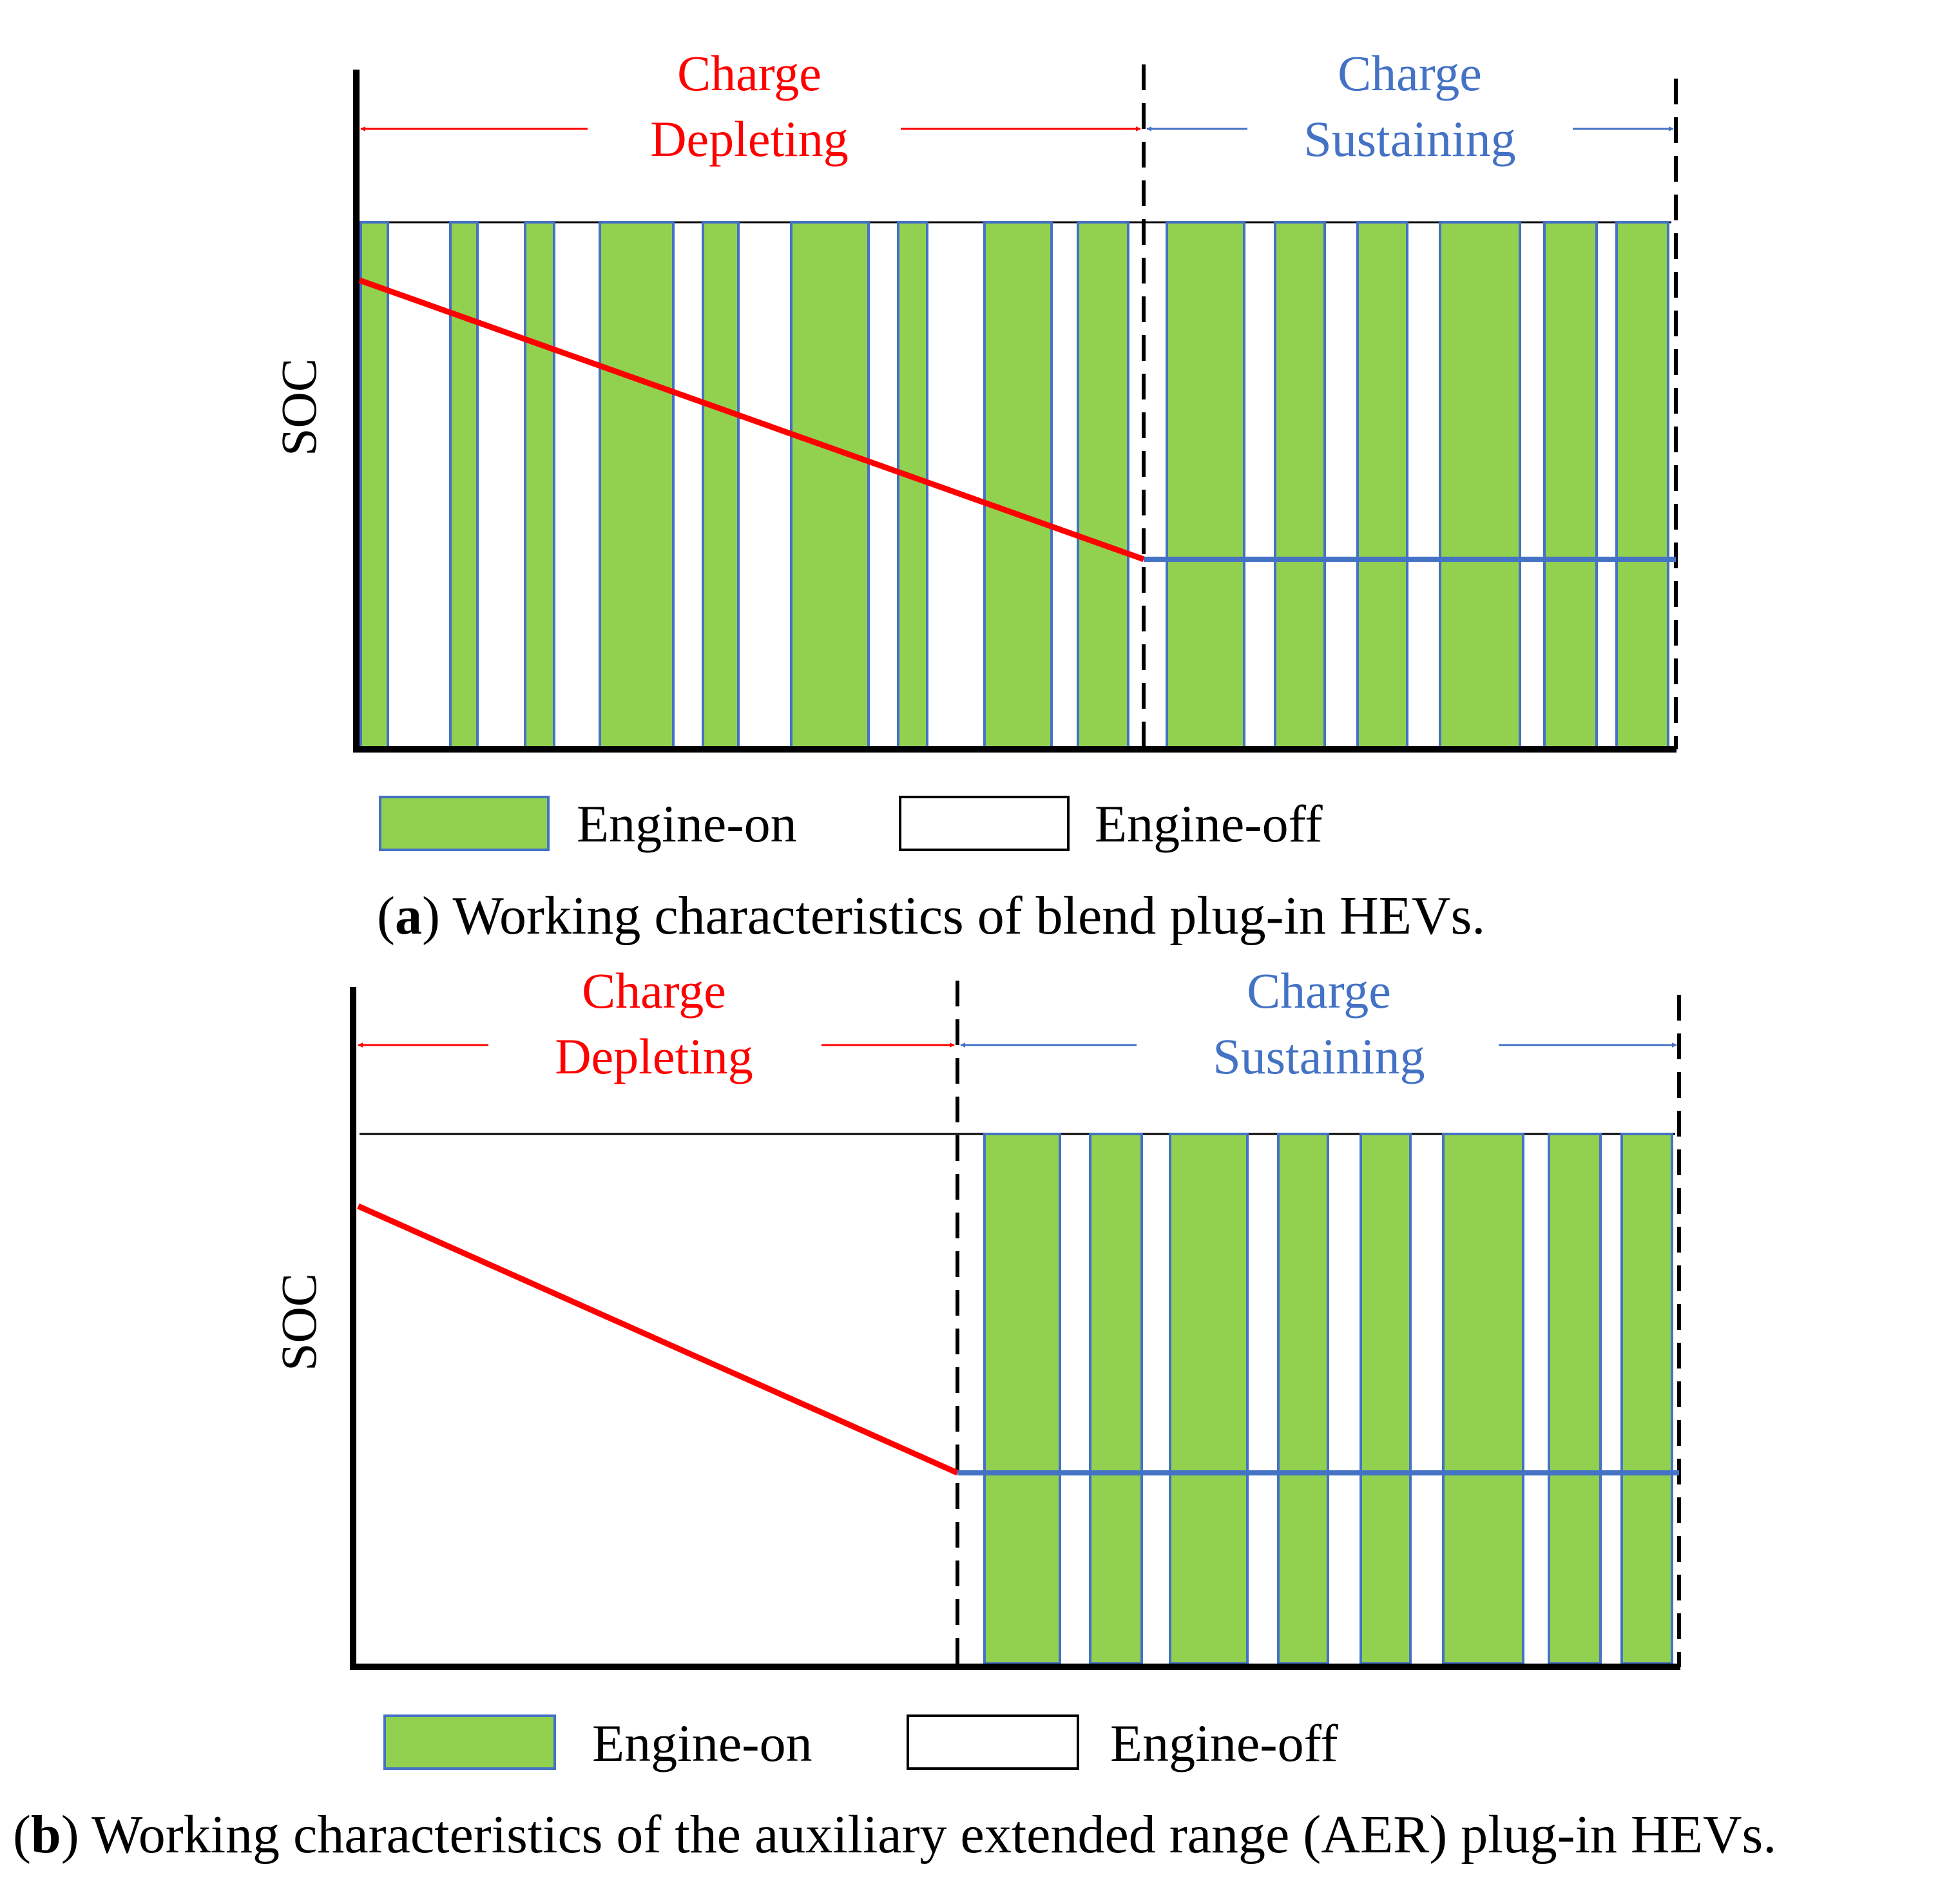  Describe the element at coordinates (46, 1835) in the screenshot. I see `caption-tag: b` at that location.